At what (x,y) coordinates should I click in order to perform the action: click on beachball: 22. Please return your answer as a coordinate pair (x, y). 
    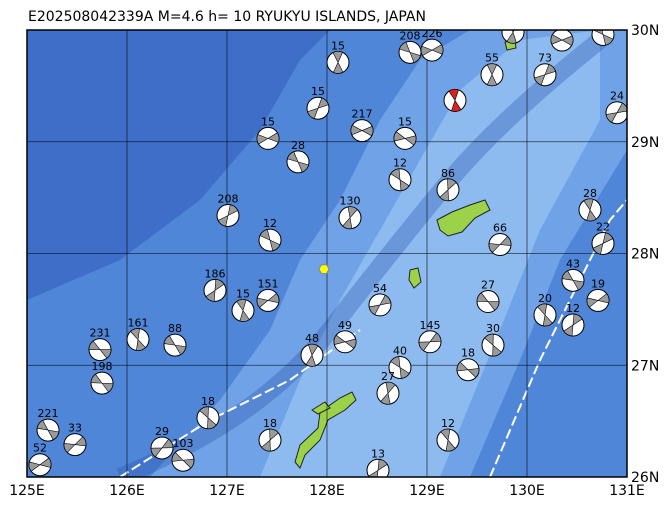
    Looking at the image, I should click on (603, 237).